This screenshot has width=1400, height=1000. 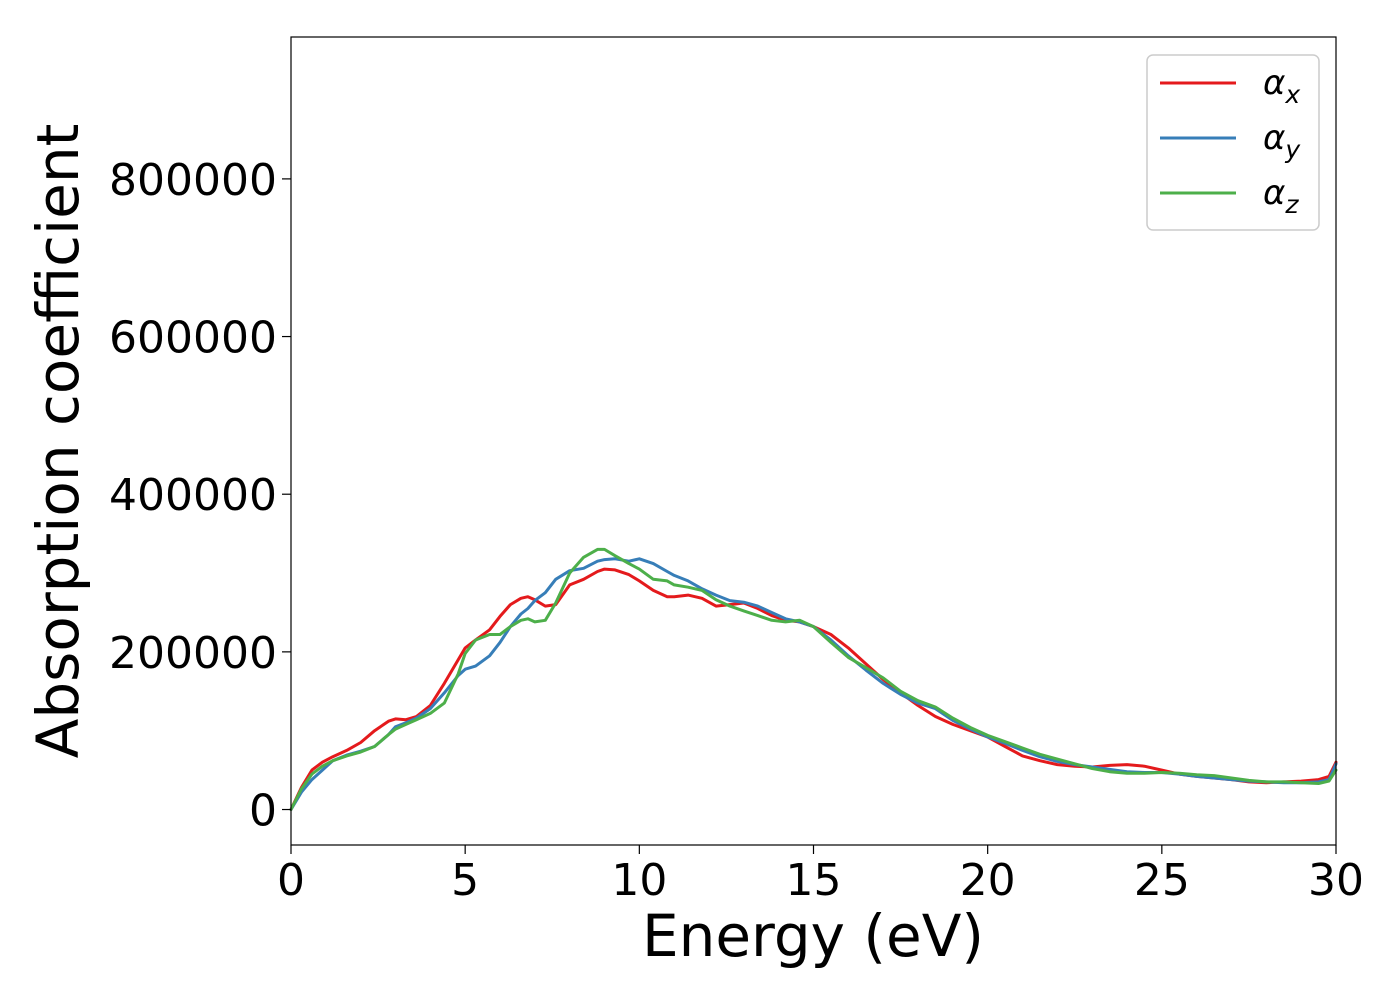 What do you see at coordinates (193, 495) in the screenshot?
I see `y-tick-label: 400000` at bounding box center [193, 495].